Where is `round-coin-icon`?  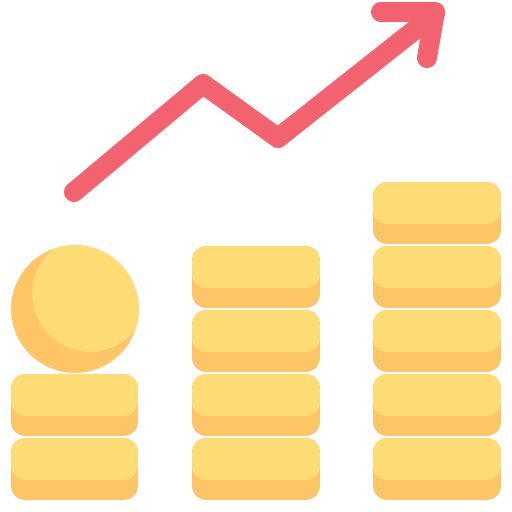 round-coin-icon is located at coordinates (79, 304).